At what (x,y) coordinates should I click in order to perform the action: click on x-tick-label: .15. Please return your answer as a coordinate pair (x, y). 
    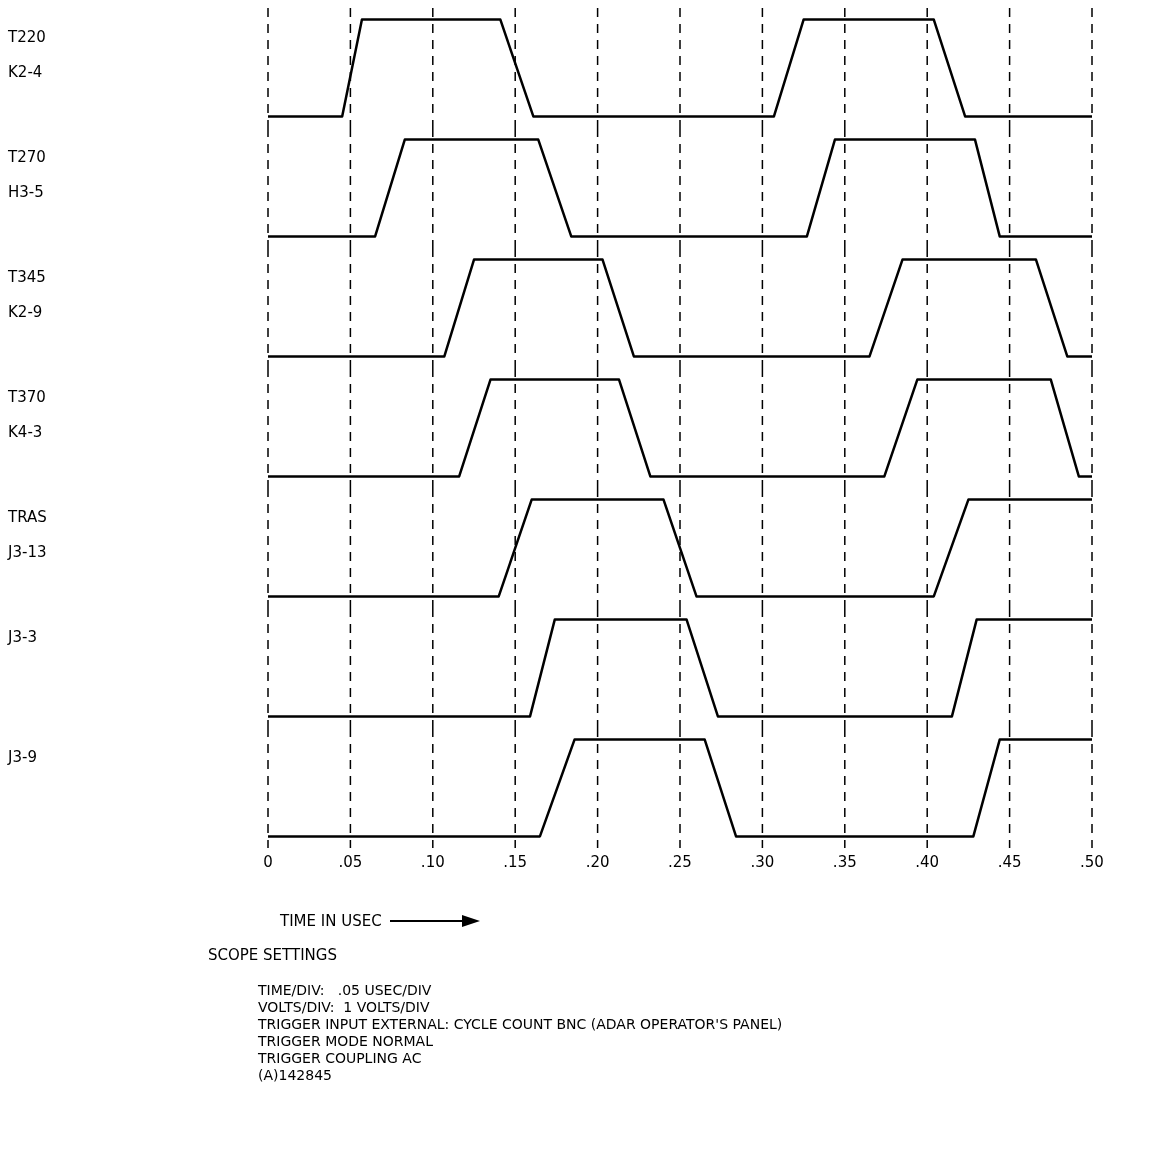
    Looking at the image, I should click on (515, 861).